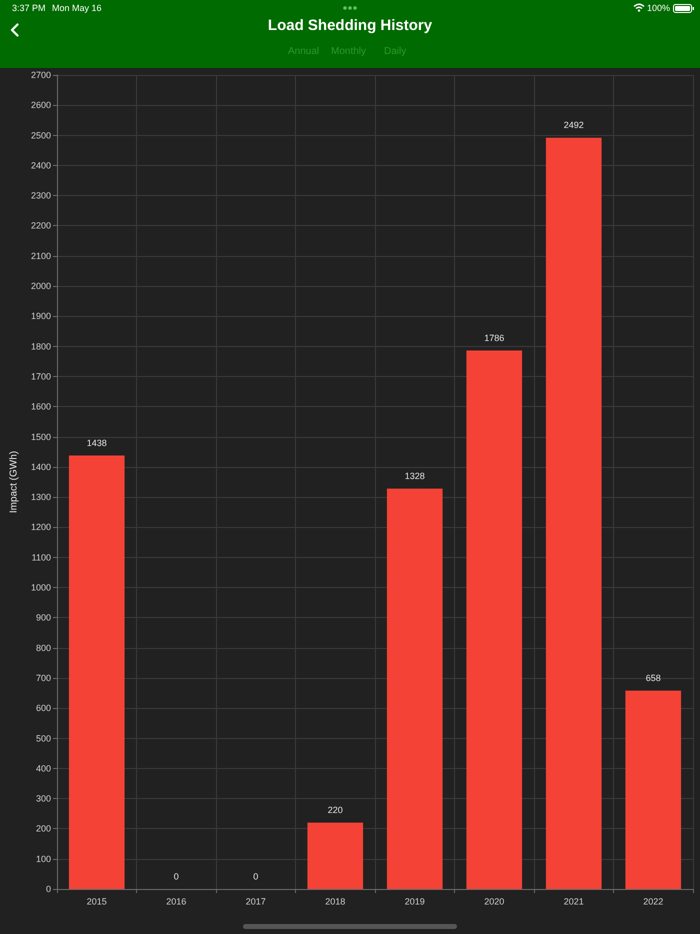  What do you see at coordinates (43, 738) in the screenshot?
I see `y-tick-label: 500` at bounding box center [43, 738].